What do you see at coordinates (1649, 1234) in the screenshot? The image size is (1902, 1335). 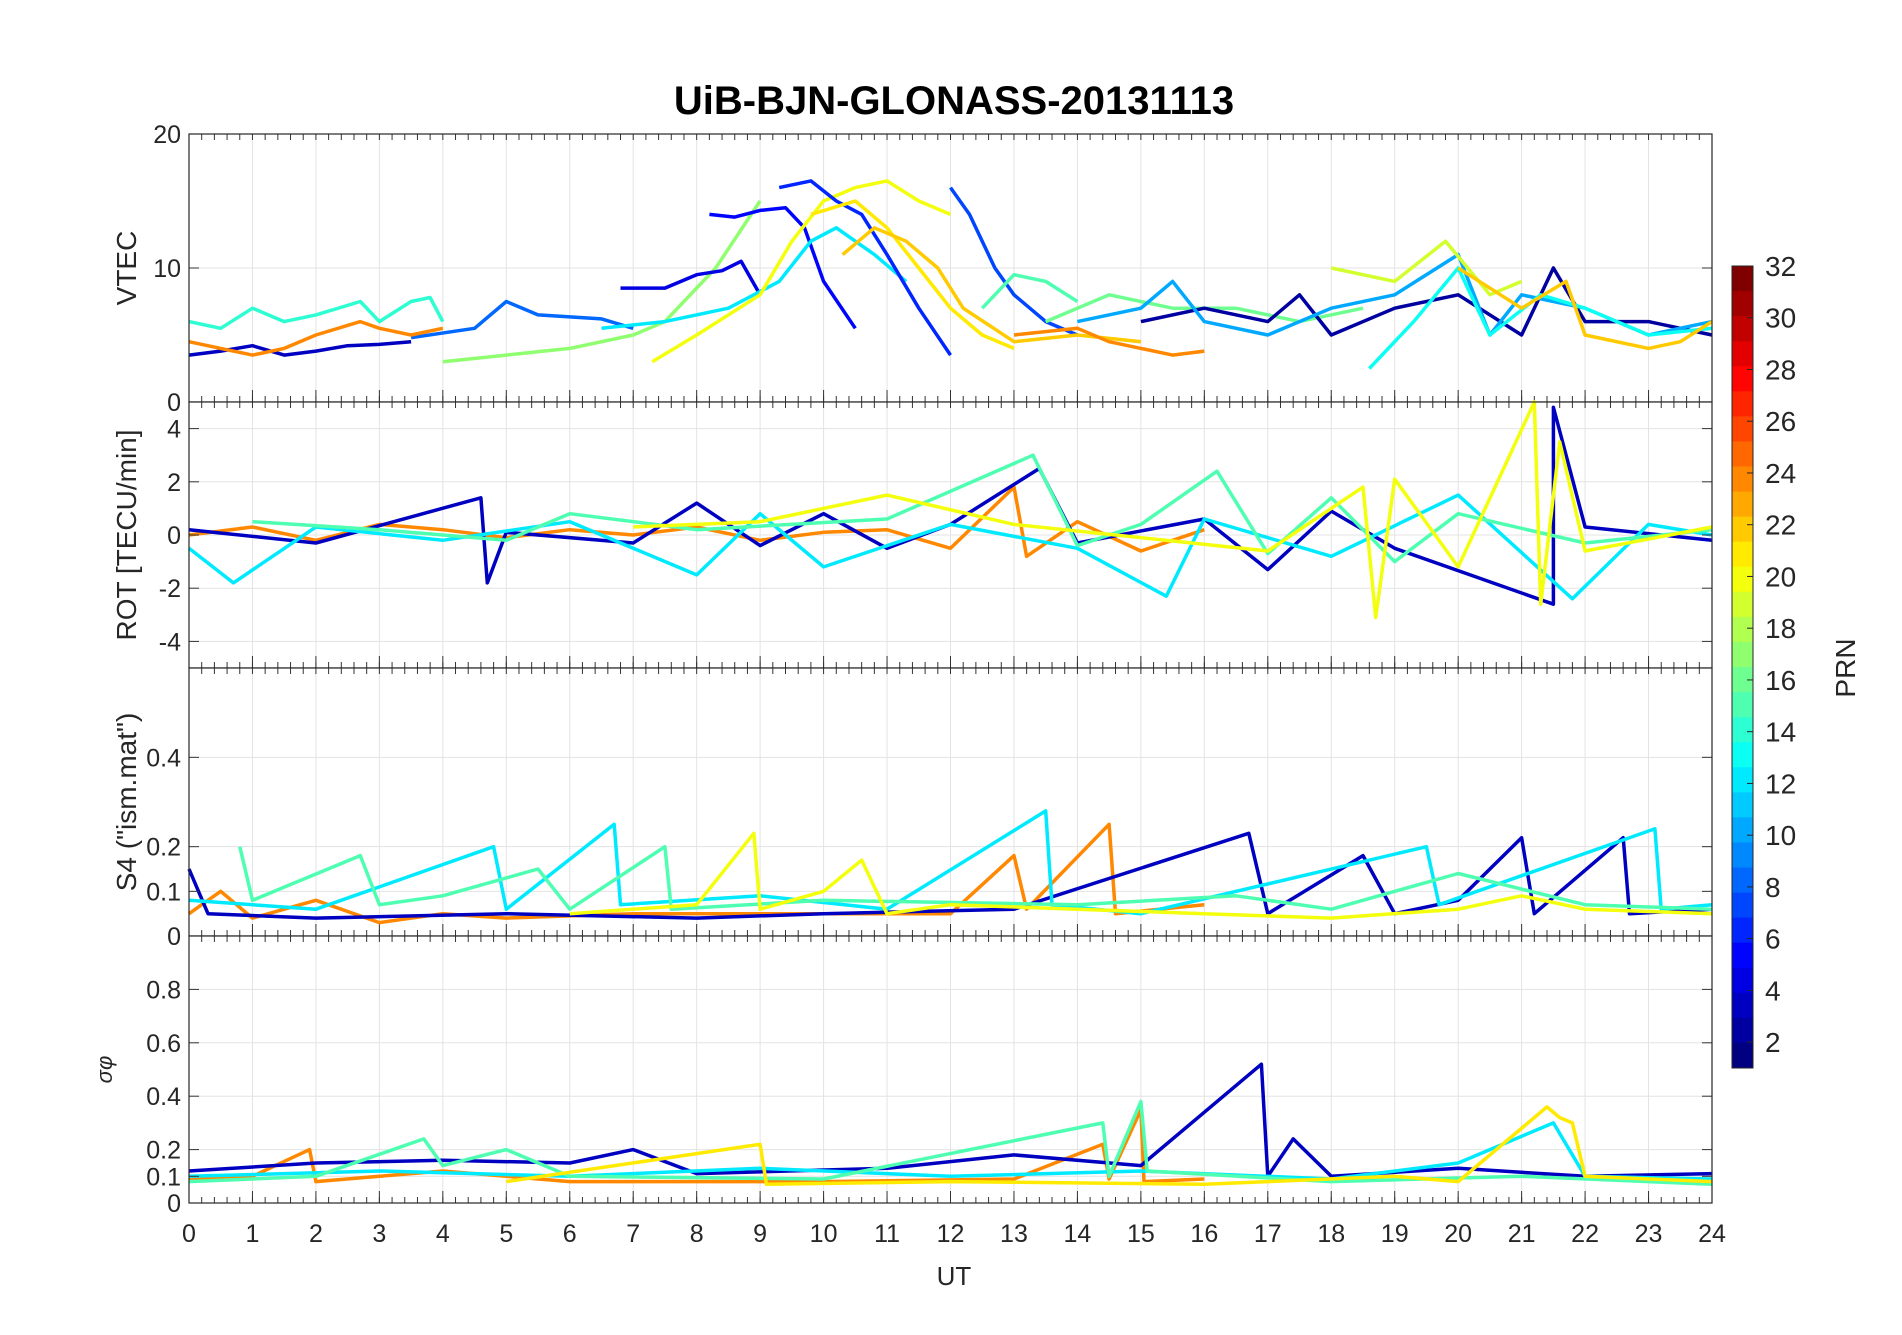 I see `x-tick-label: 23` at bounding box center [1649, 1234].